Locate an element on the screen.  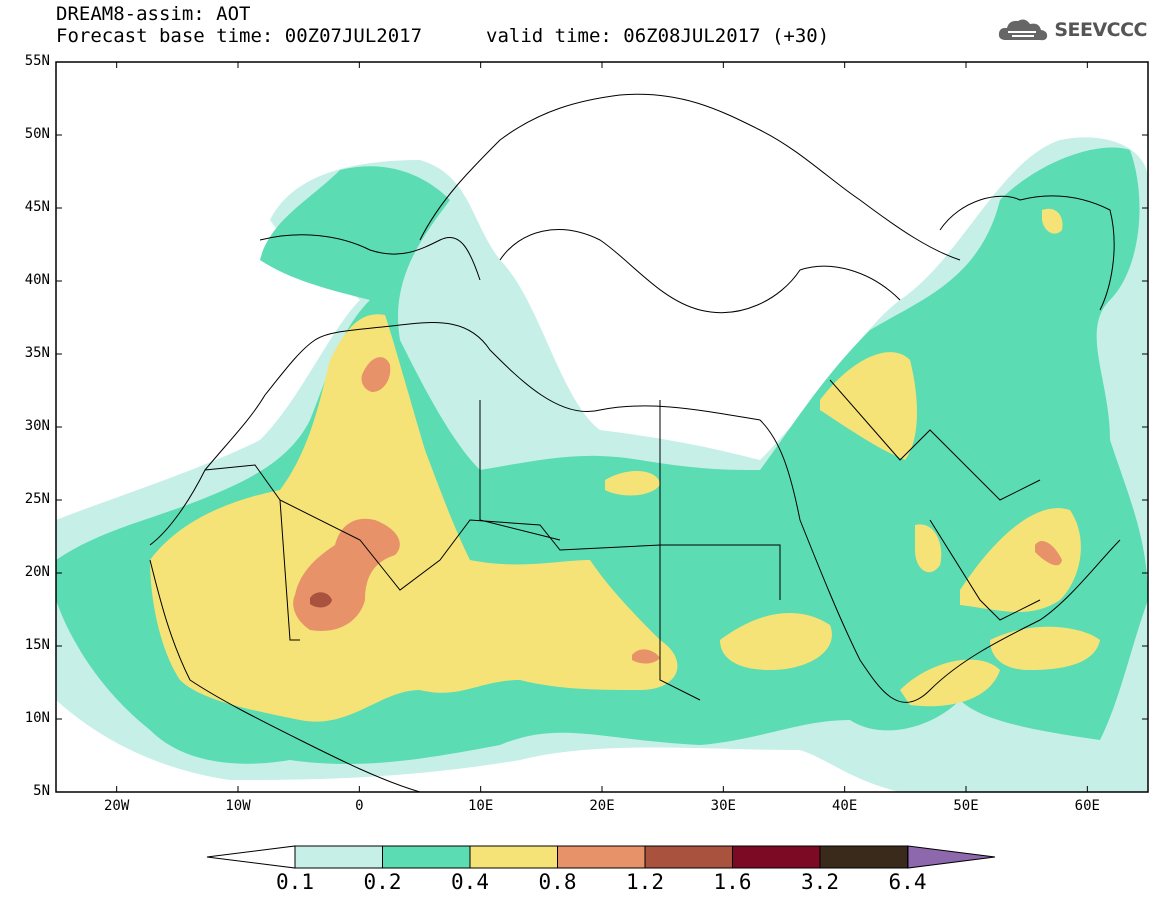
colorbar is located at coordinates (601, 857).